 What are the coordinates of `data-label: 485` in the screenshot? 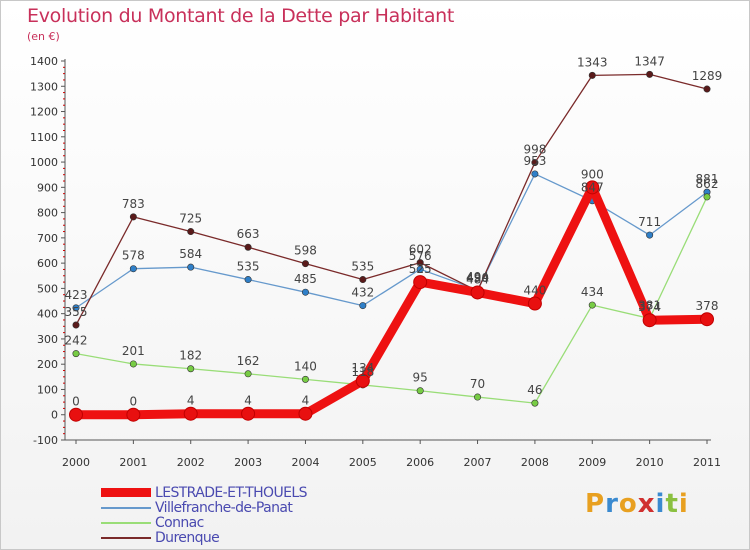 It's located at (305, 279).